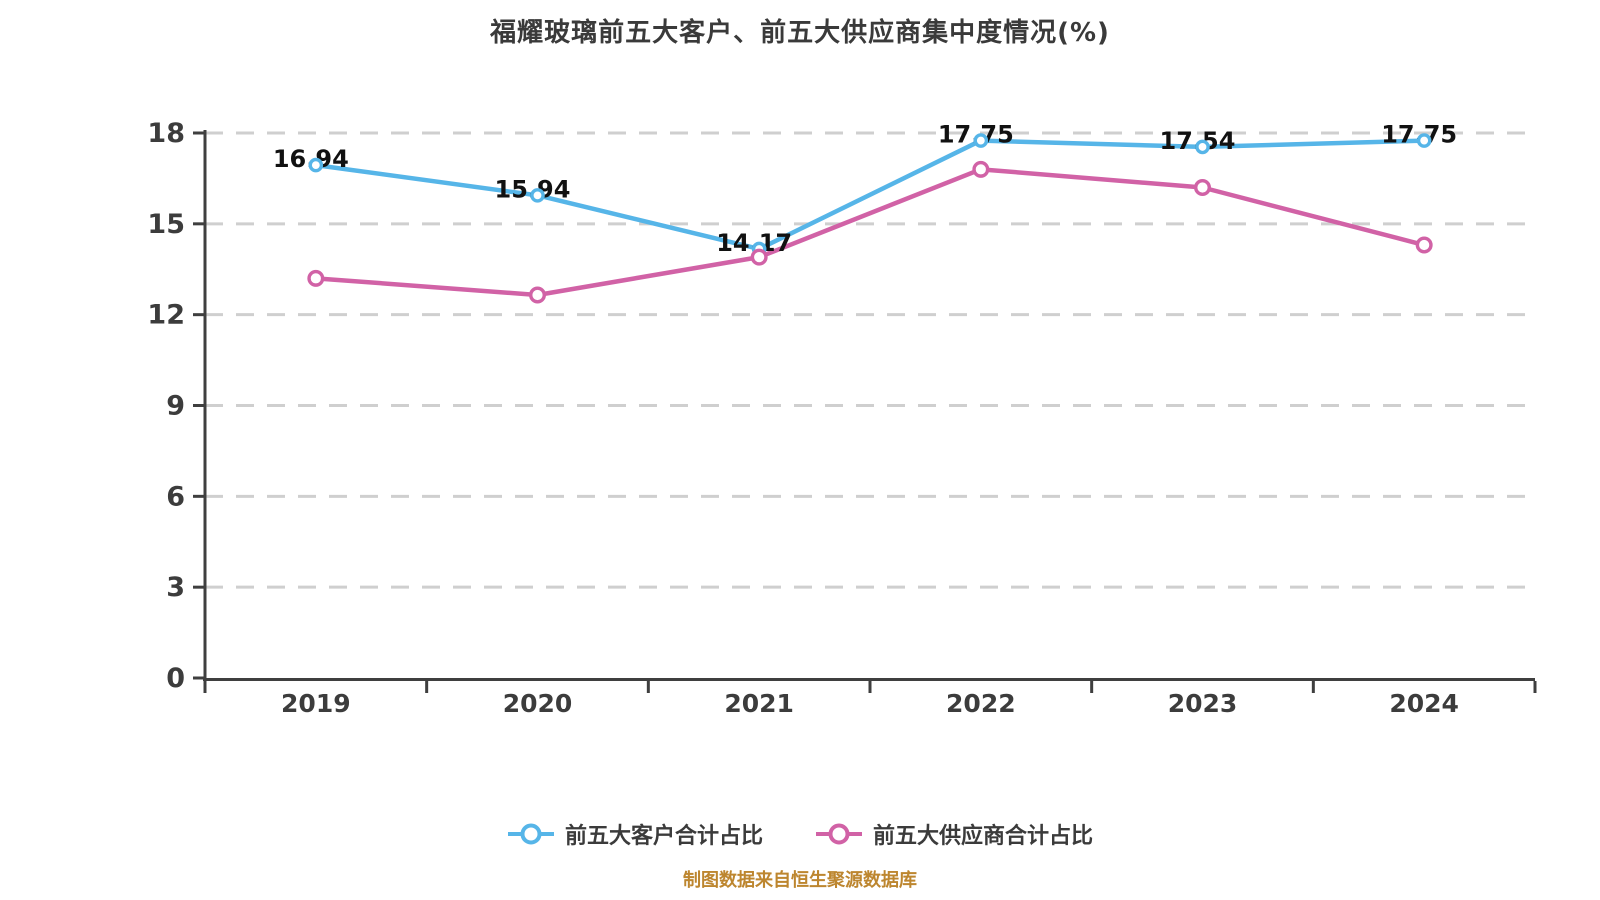  I want to click on series-line-customers, so click(870, 195).